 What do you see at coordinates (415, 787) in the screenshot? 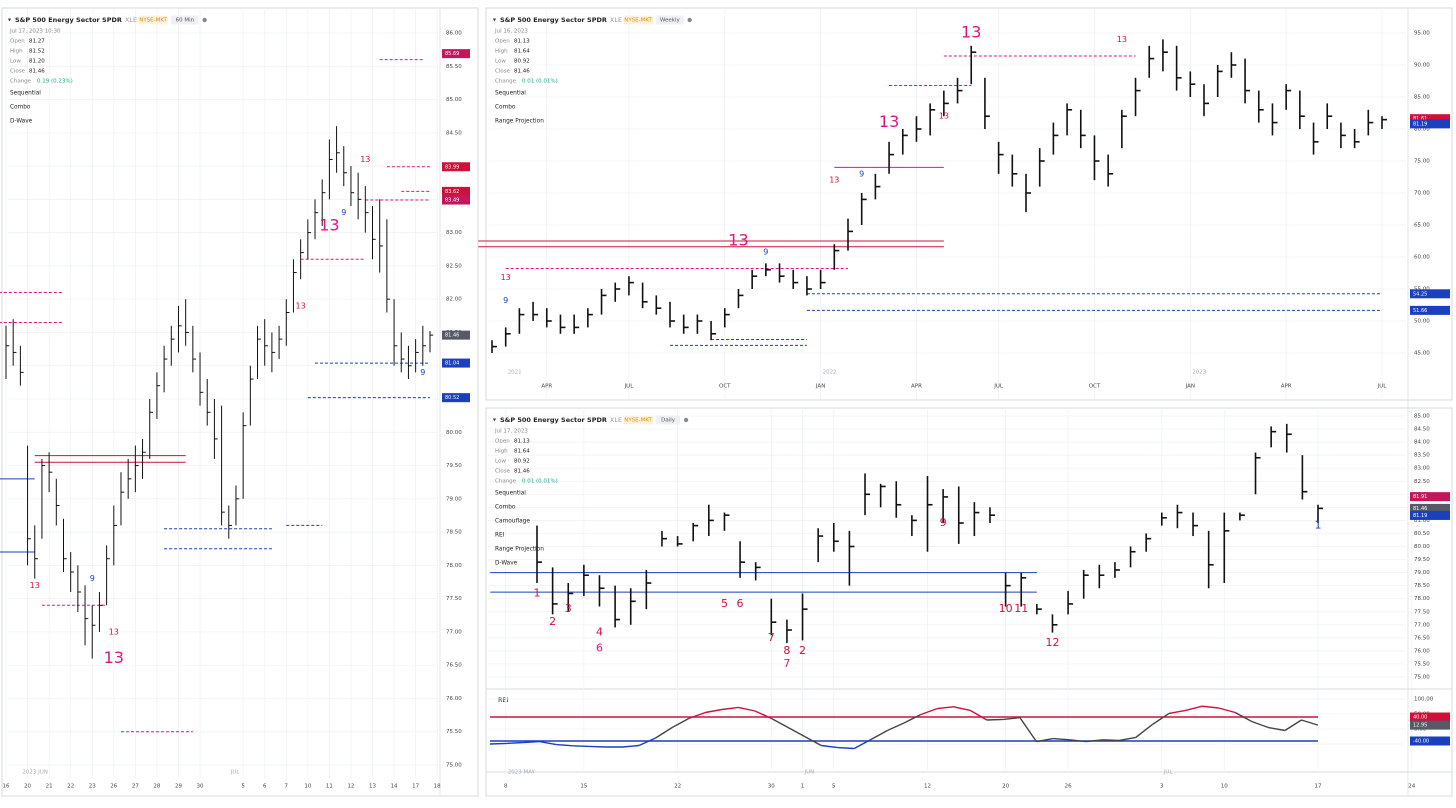
I see `x-tick-label: 17` at bounding box center [415, 787].